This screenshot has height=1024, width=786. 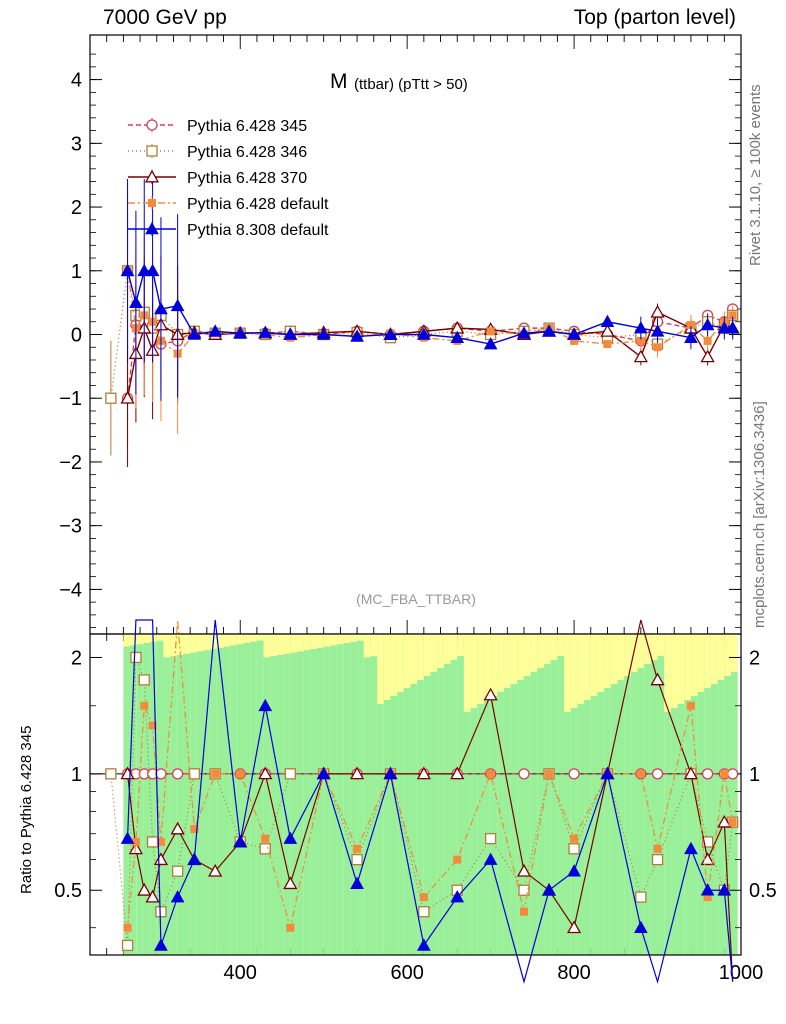 What do you see at coordinates (76, 272) in the screenshot?
I see `y-tick-label: 1` at bounding box center [76, 272].